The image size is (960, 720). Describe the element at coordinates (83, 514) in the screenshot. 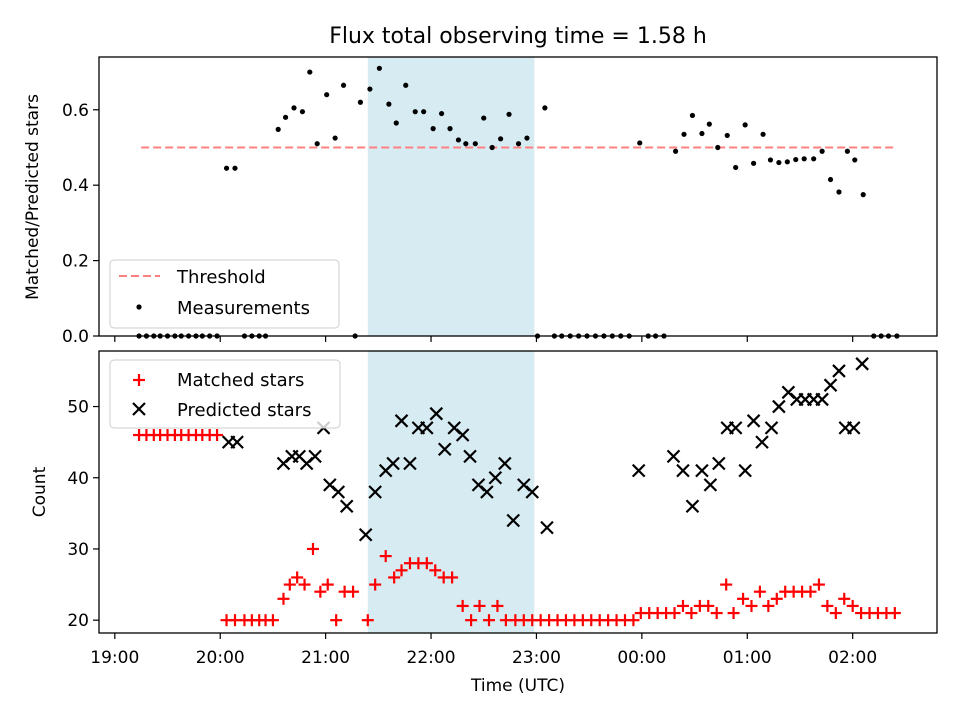

I see `bottom-y-axis: 20 30 40 50` at that location.